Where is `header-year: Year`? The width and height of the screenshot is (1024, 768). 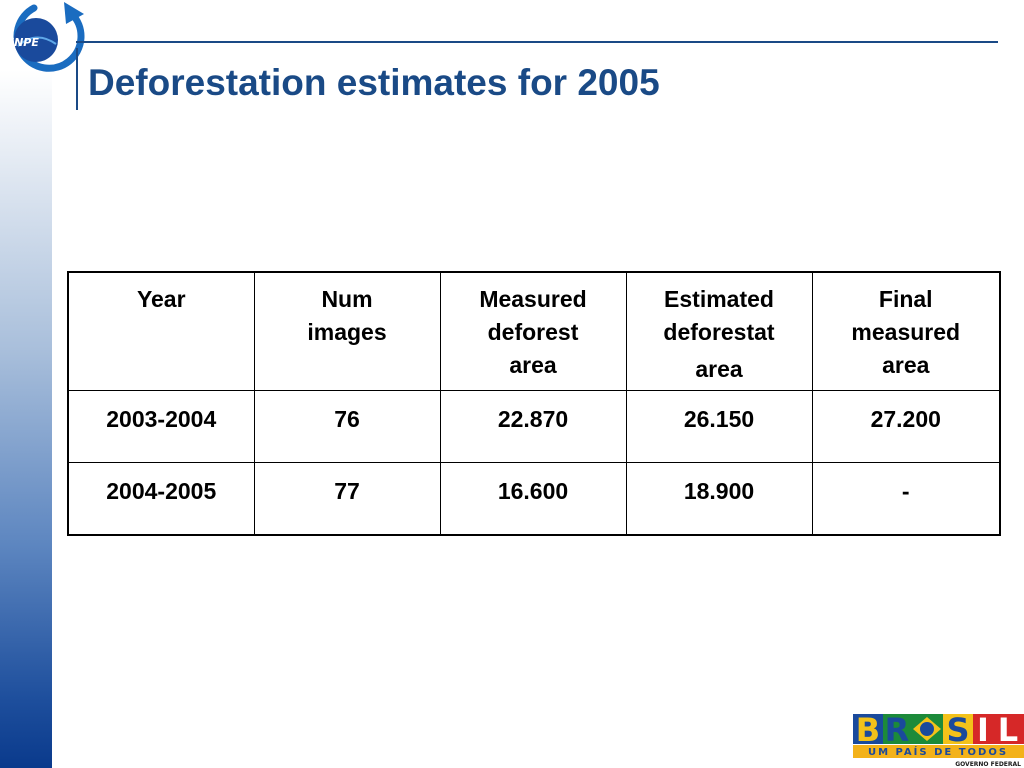
header-year: Year is located at coordinates (161, 331).